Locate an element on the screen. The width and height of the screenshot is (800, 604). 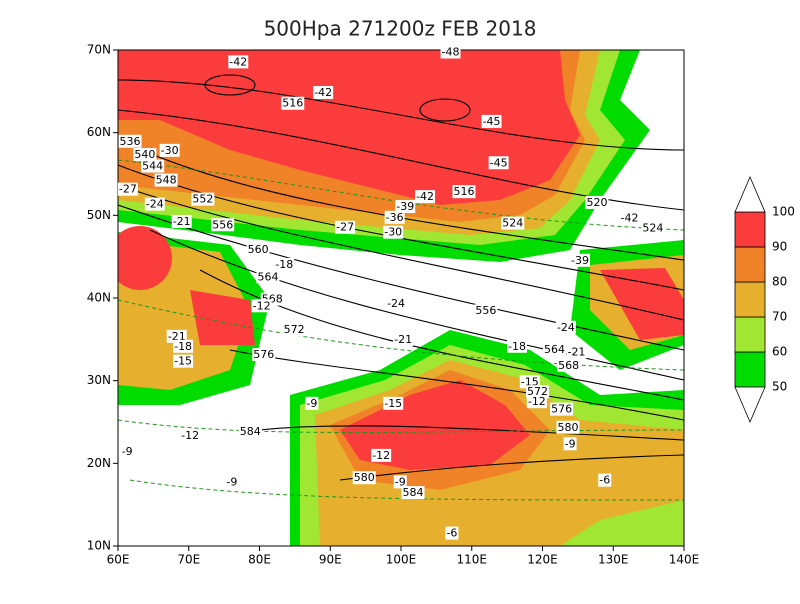
contour-label: -27 is located at coordinates (345, 227).